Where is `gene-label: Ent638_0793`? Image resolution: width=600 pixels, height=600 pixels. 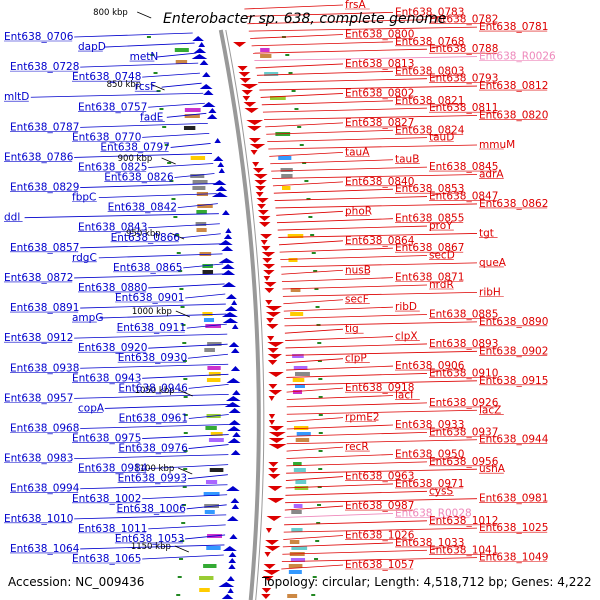 gene-label: Ent638_0793 is located at coordinates (463, 79).